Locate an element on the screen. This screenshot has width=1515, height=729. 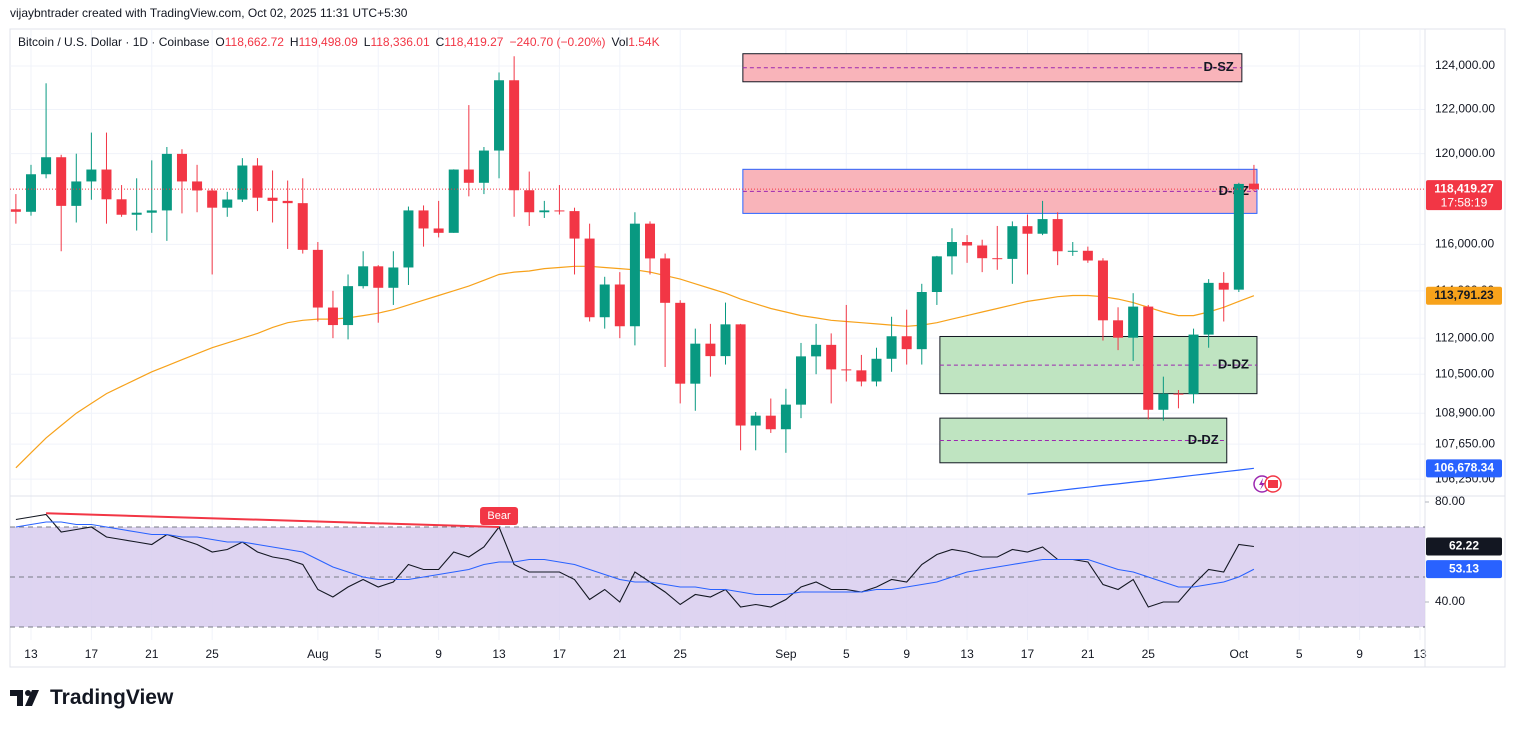
legend-value: 118,419.27 is located at coordinates (474, 42).